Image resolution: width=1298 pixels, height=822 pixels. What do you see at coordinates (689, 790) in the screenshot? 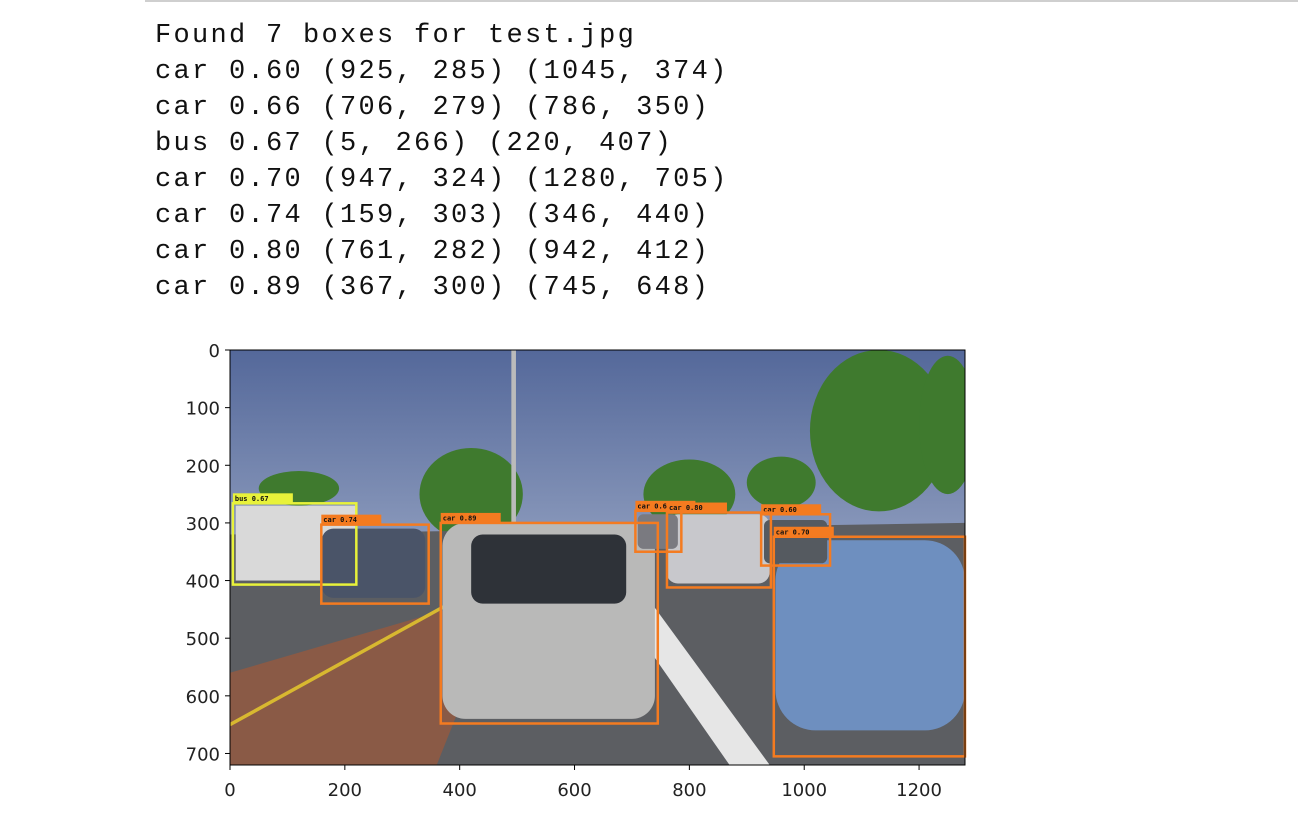
I see `x-tick-label: 800` at bounding box center [689, 790].